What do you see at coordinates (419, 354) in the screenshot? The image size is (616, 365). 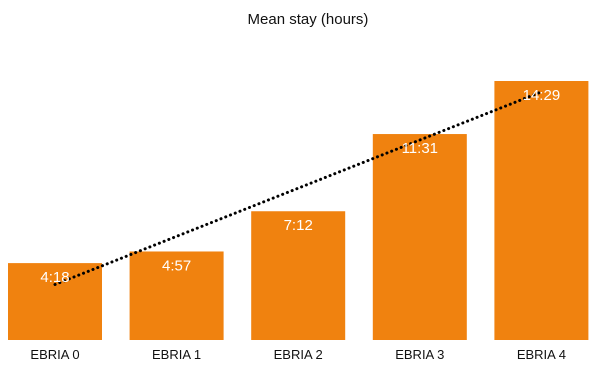 I see `category-label-3: EBRIA 3` at bounding box center [419, 354].